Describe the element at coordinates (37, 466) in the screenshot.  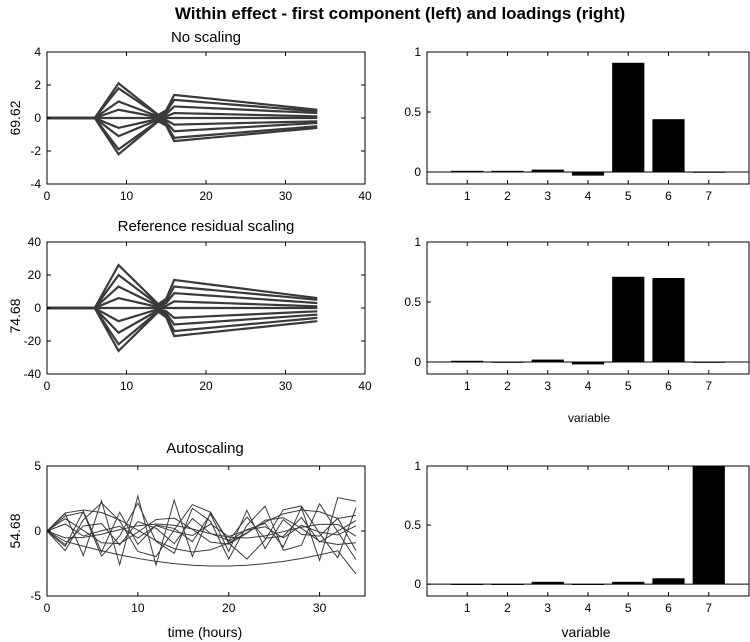
I see `y-tick-label: 5` at that location.